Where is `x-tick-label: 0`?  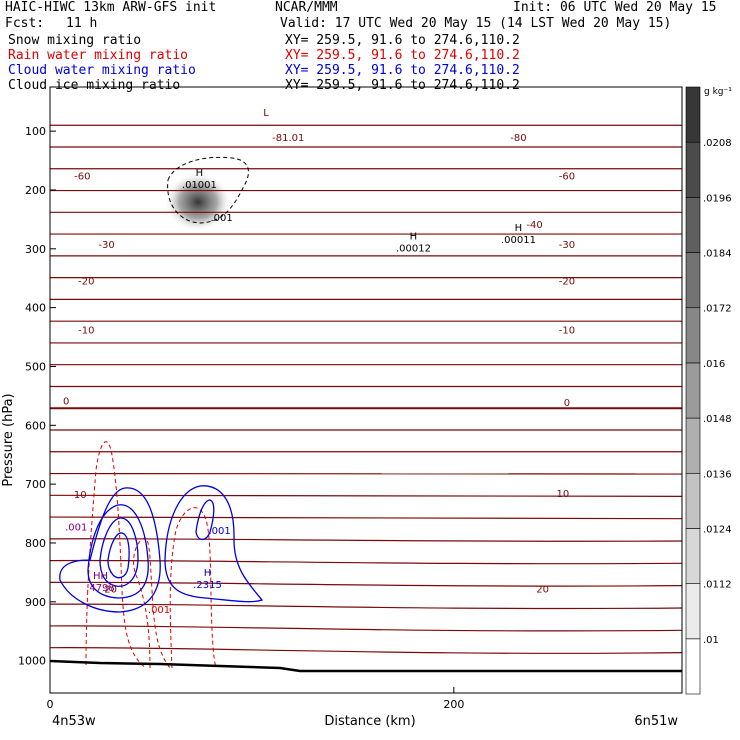
x-tick-label: 0 is located at coordinates (50, 704).